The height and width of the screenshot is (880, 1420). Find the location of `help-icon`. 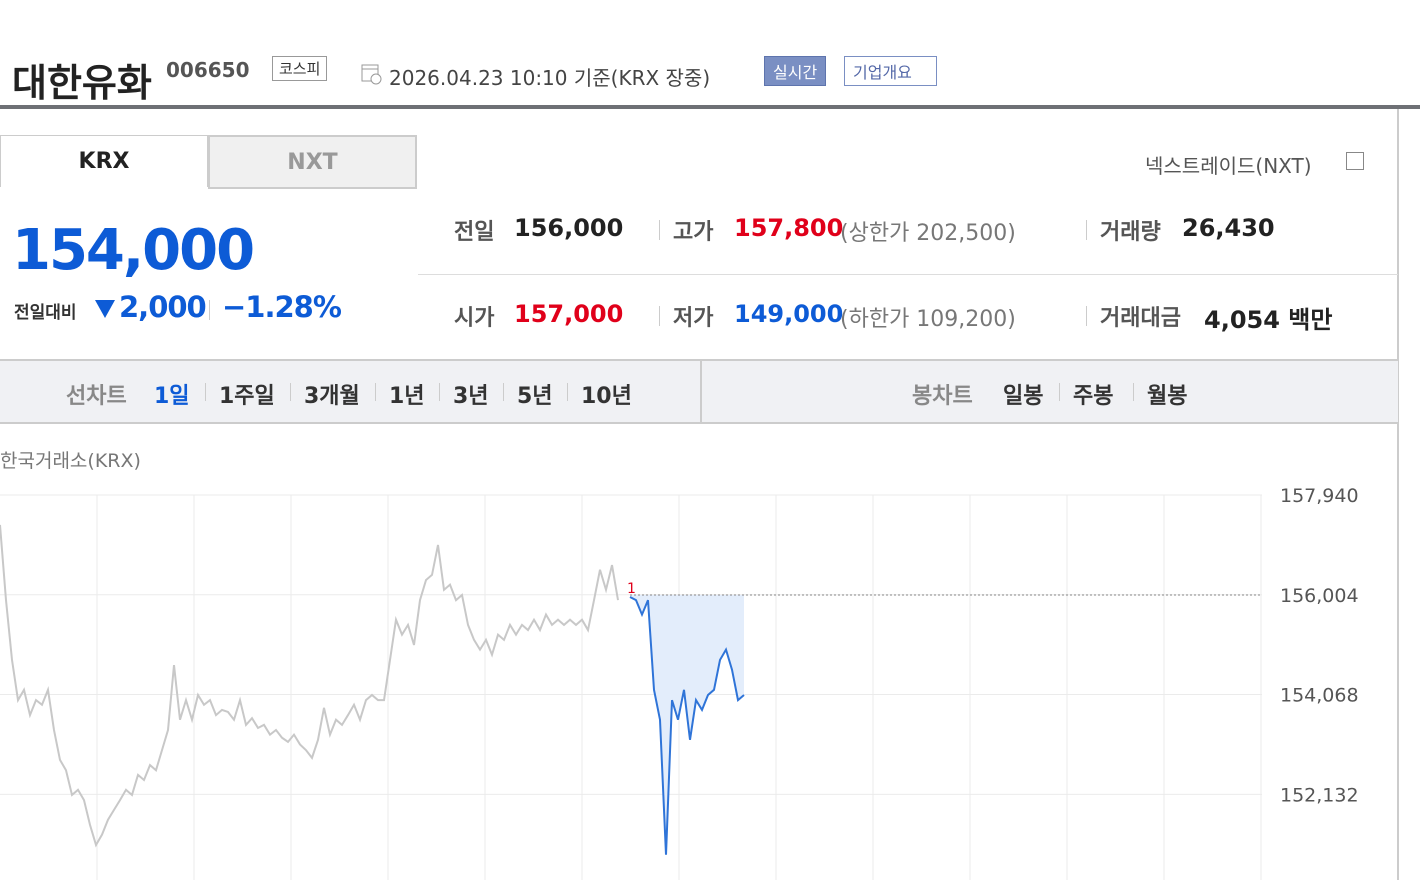

help-icon is located at coordinates (1355, 161).